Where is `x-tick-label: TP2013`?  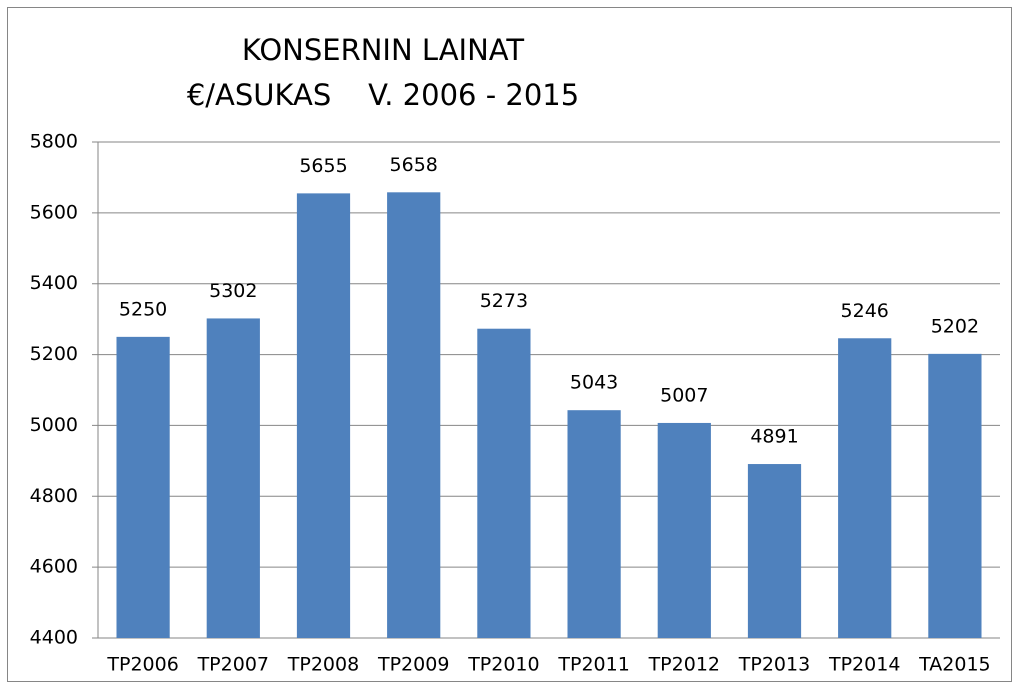
x-tick-label: TP2013 is located at coordinates (774, 665).